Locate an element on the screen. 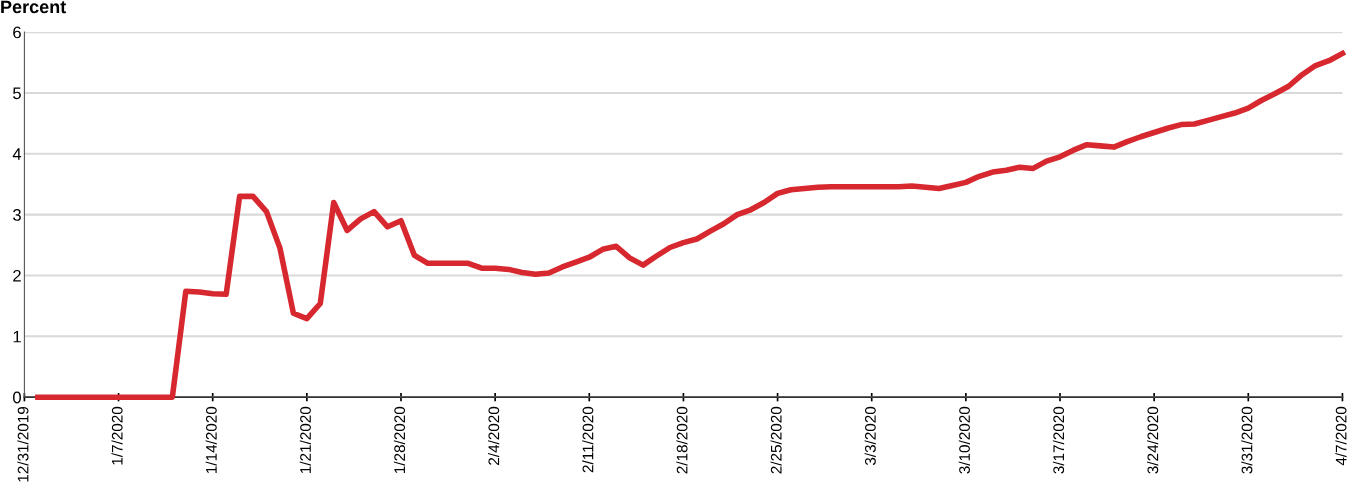  y-tick-label: 2 is located at coordinates (17, 275).